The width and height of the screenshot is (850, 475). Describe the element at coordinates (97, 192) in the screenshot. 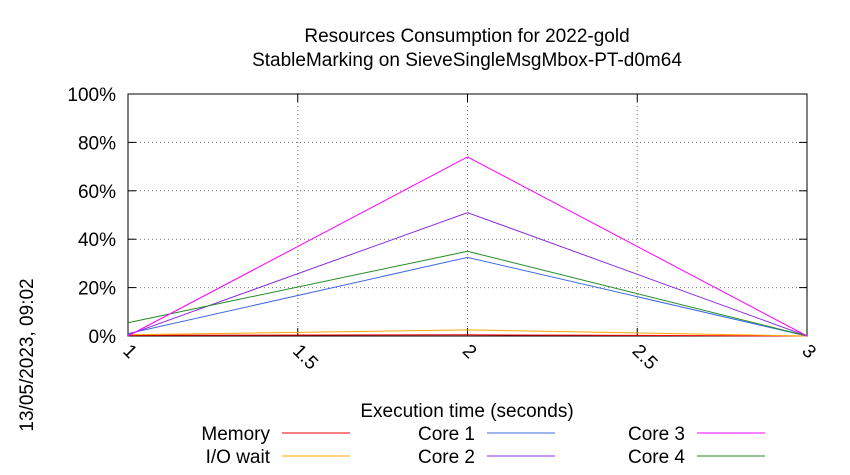

I see `y-tick-label: 60%` at that location.